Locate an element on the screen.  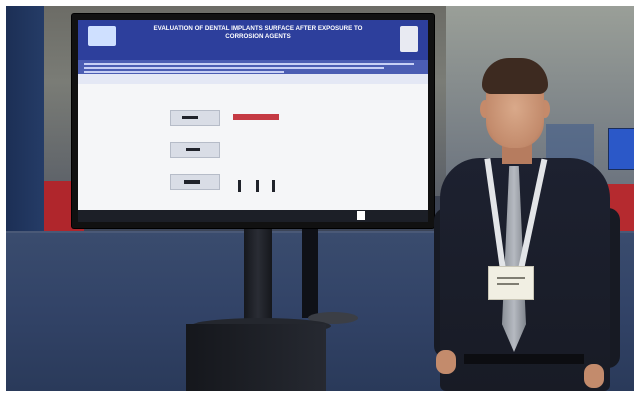
stand-post is located at coordinates (310, 272).